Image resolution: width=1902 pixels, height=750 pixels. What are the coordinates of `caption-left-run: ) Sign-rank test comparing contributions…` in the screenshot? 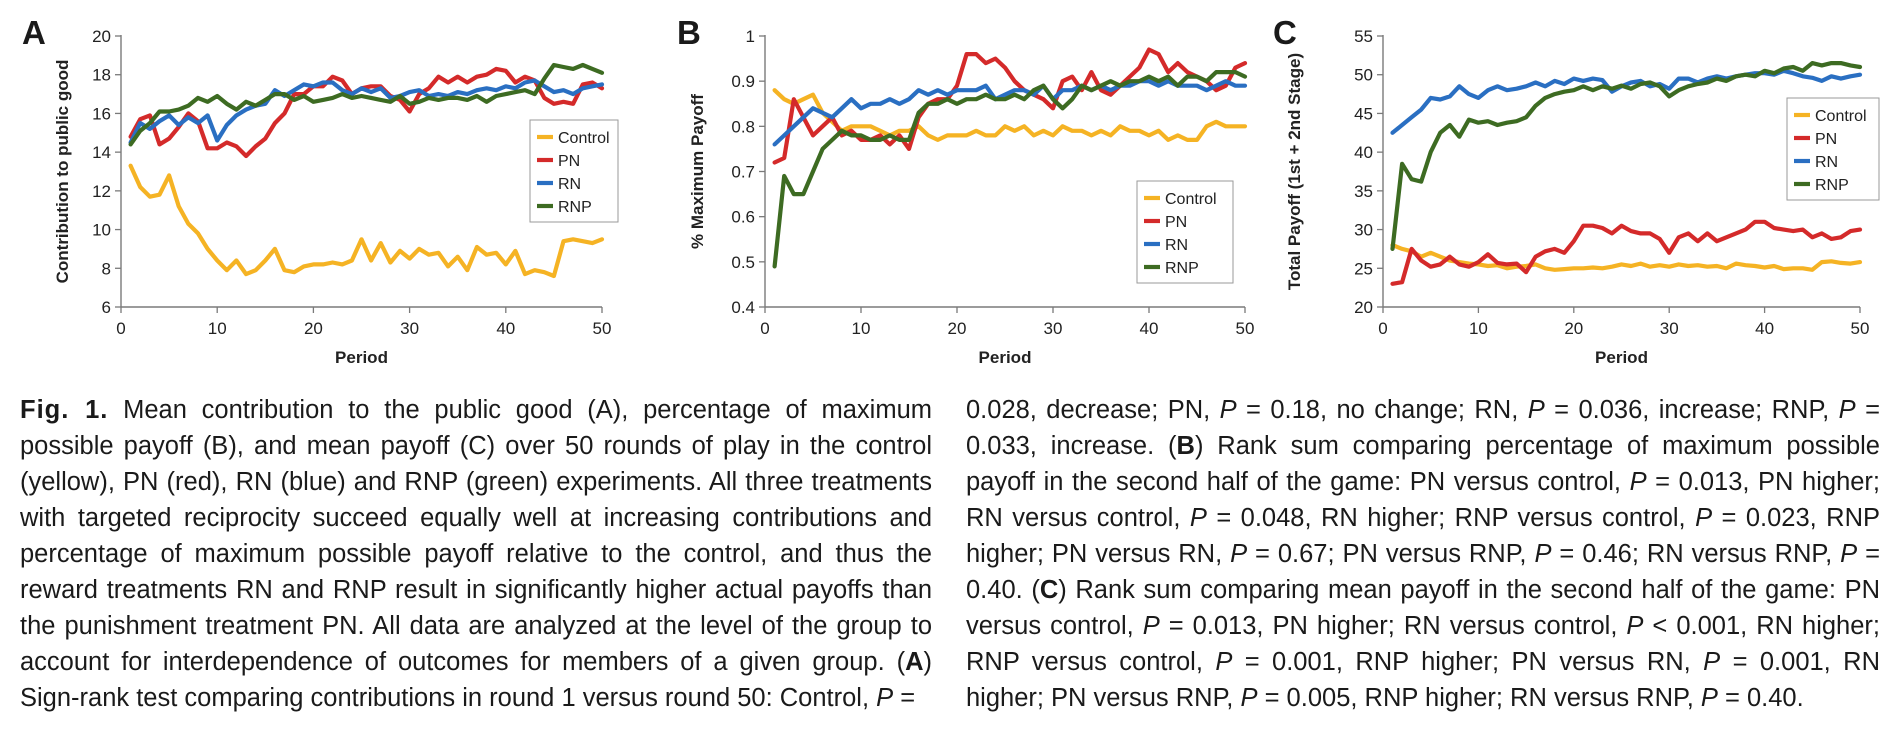 It's located at (476, 680).